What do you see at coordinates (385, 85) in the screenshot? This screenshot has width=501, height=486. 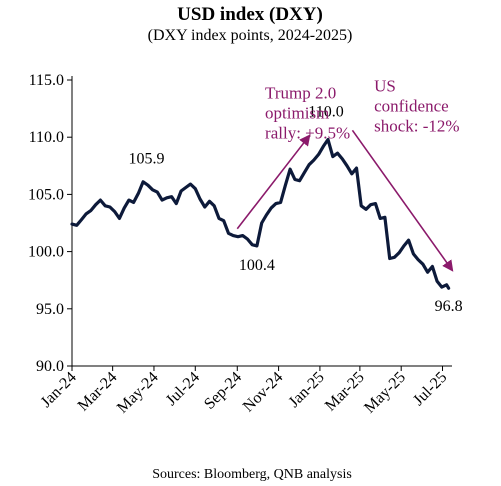 I see `annotation-callout-line: US` at bounding box center [385, 85].